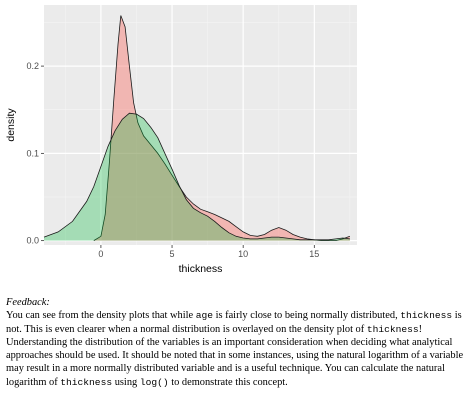 Image resolution: width=468 pixels, height=407 pixels. Describe the element at coordinates (201, 269) in the screenshot. I see `x-axis-title: thickness` at that location.